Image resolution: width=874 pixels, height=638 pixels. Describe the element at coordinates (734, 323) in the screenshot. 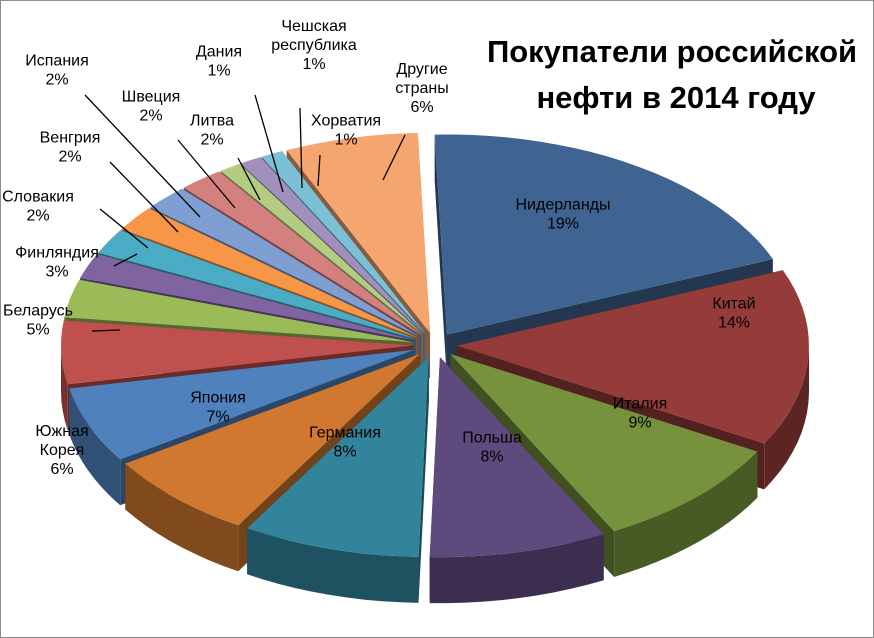

I see `data-label-percent: 14%` at that location.